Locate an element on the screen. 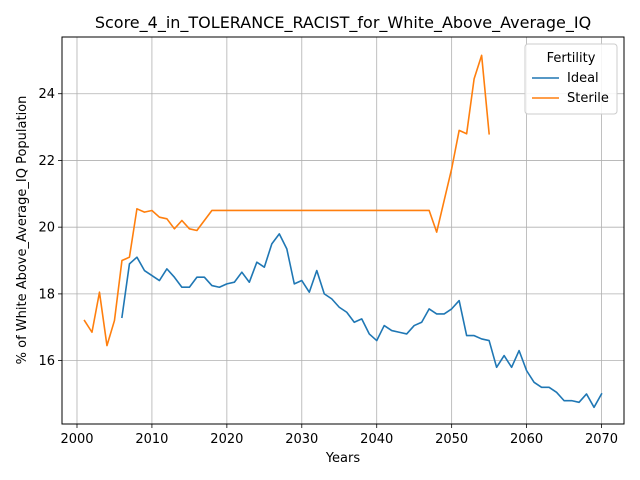 The width and height of the screenshot is (640, 480). y-tick-label: 18 is located at coordinates (46, 294).